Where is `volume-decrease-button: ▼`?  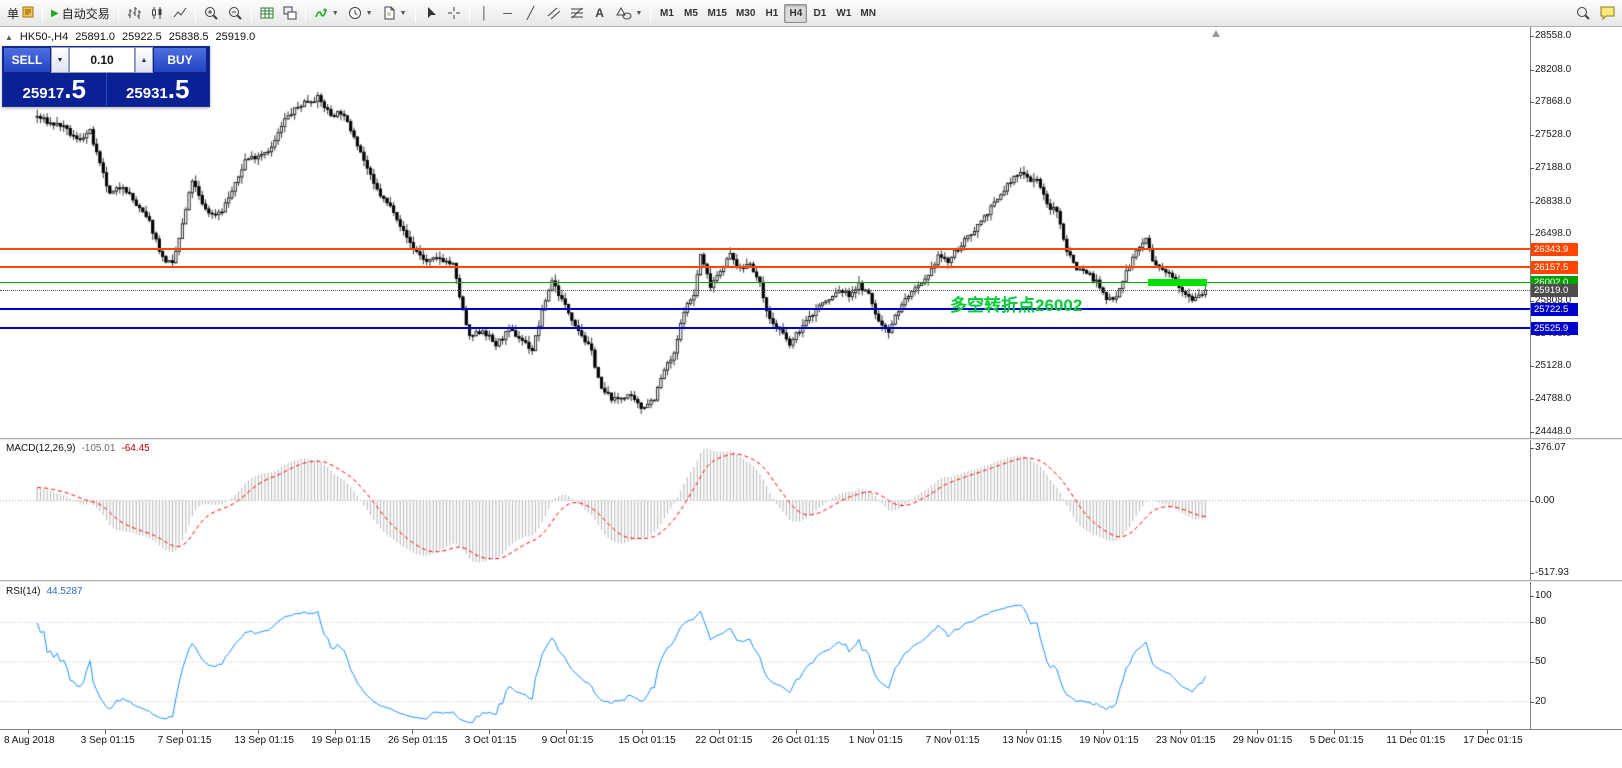
volume-decrease-button: ▼ is located at coordinates (60, 60).